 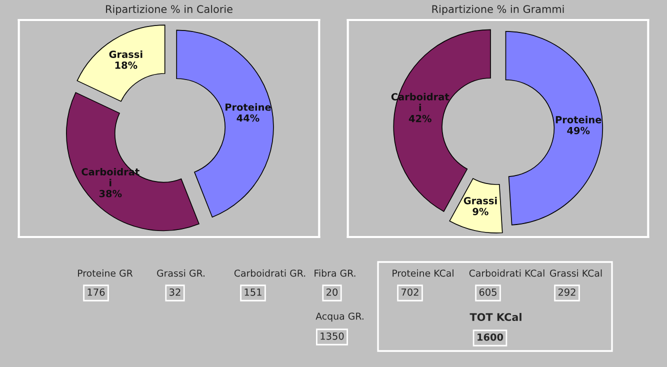 What do you see at coordinates (169, 10) in the screenshot?
I see `chart-title: Ripartizione % in Calorie` at bounding box center [169, 10].